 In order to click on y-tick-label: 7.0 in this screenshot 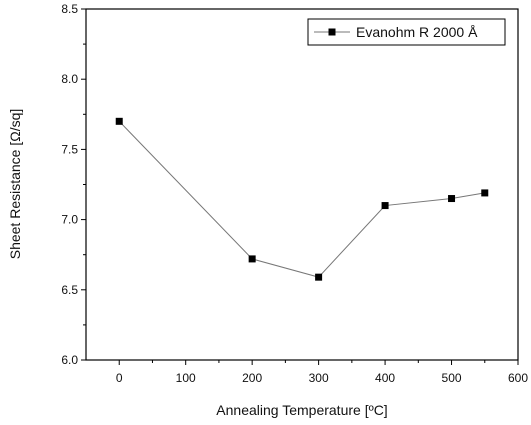, I will do `click(69, 220)`.